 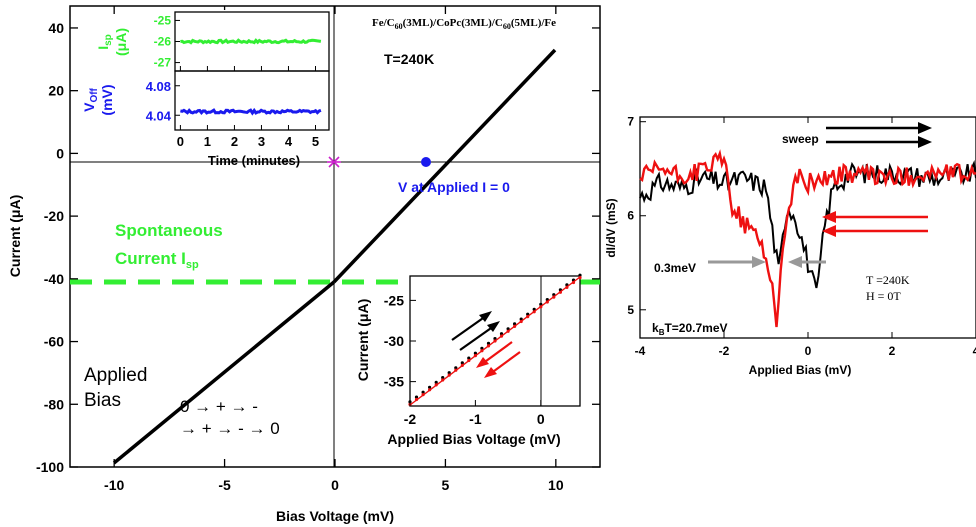 I want to click on time-inset-bottom-y-ticks: 4.08 4.04, so click(x=163, y=101).